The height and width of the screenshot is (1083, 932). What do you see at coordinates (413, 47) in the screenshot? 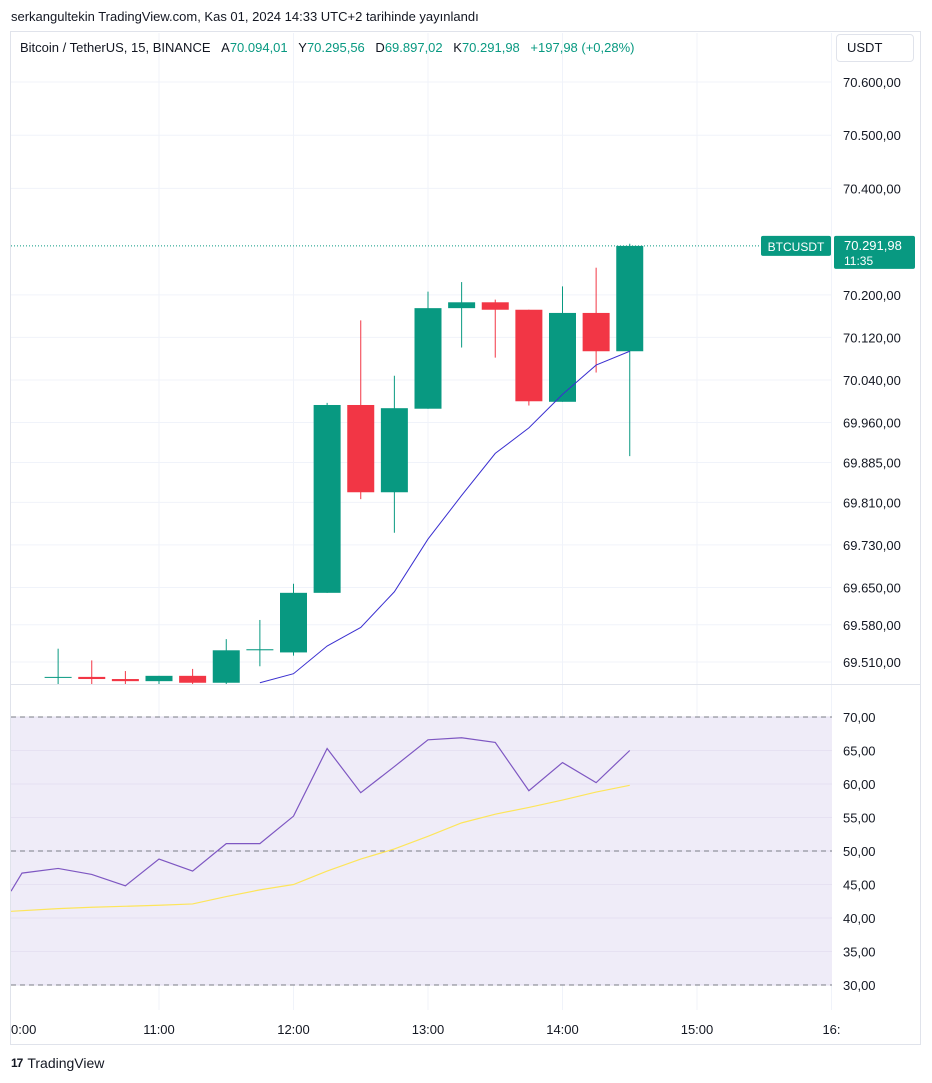
I see `legend-low-value: 69.897,02` at bounding box center [413, 47].